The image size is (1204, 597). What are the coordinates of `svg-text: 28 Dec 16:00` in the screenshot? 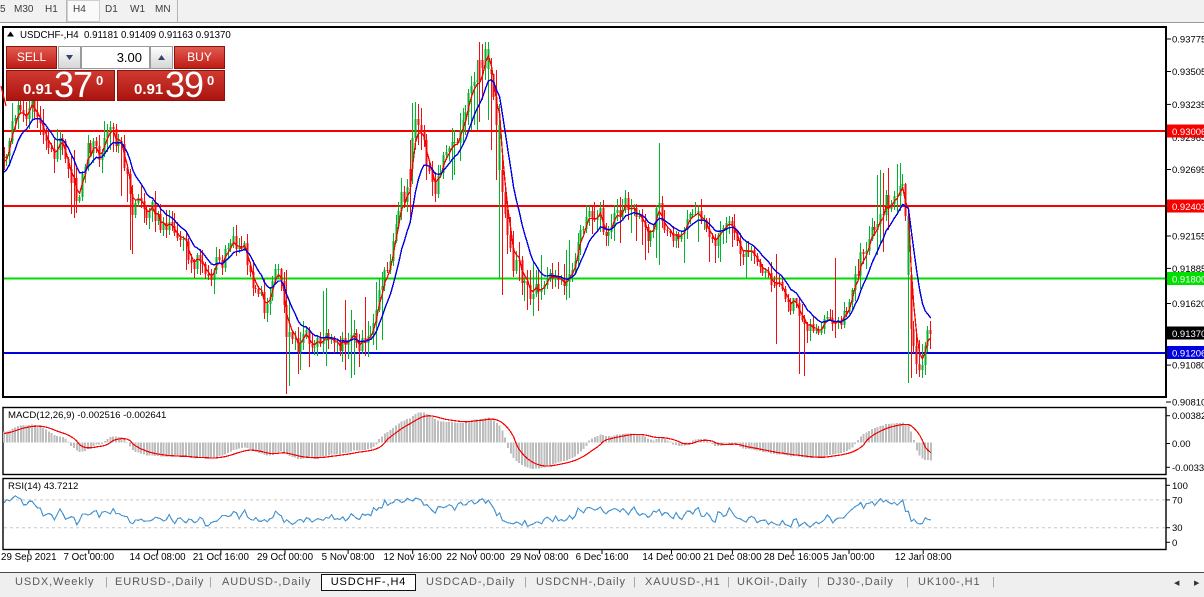 It's located at (793, 557).